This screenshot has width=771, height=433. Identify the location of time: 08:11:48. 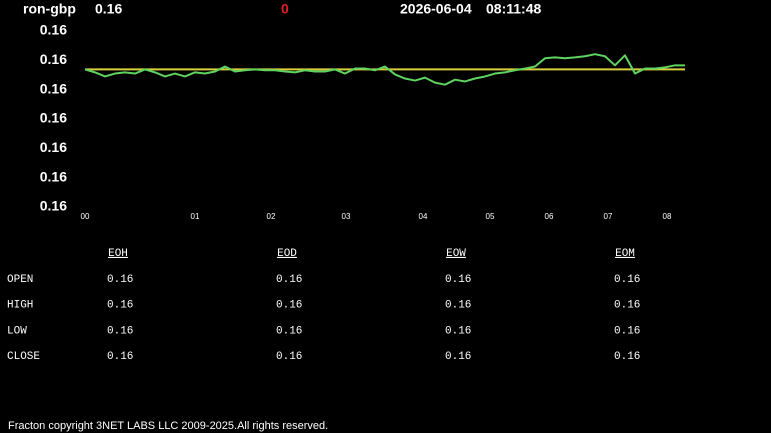
(513, 9).